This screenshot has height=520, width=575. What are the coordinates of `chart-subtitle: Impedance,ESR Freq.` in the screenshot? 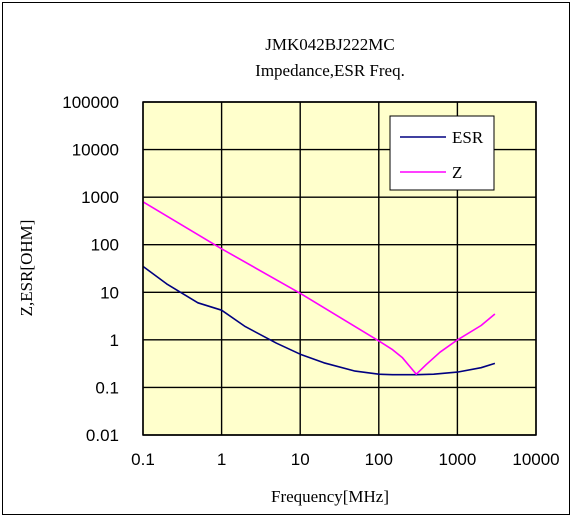 It's located at (330, 70).